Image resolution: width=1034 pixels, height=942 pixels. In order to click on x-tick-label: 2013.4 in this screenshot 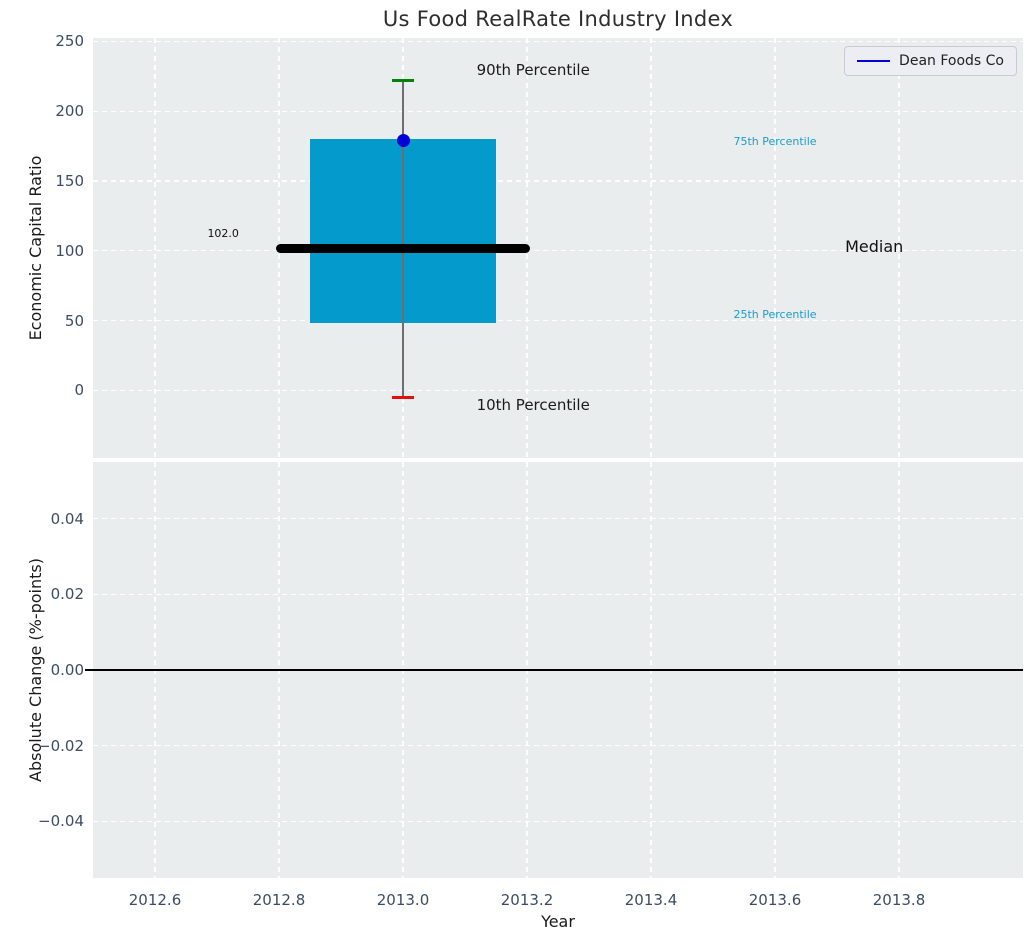, I will do `click(651, 900)`.